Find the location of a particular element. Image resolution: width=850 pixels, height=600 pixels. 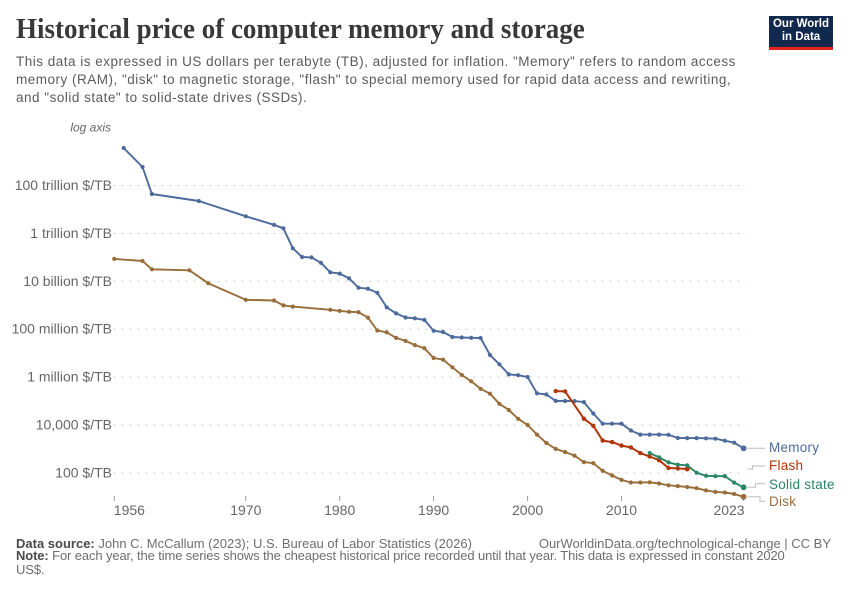

svg-text: Memory is located at coordinates (794, 447).